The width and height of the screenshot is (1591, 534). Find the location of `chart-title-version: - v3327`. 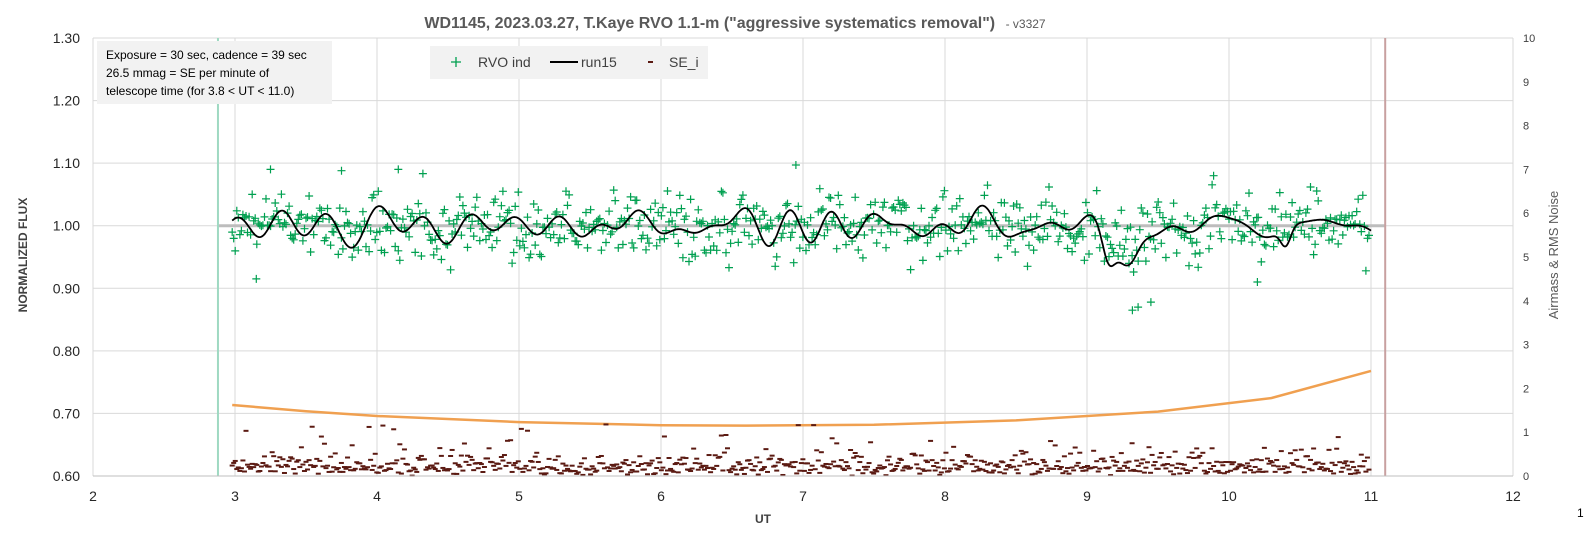

chart-title-version: - v3327 is located at coordinates (1026, 24).